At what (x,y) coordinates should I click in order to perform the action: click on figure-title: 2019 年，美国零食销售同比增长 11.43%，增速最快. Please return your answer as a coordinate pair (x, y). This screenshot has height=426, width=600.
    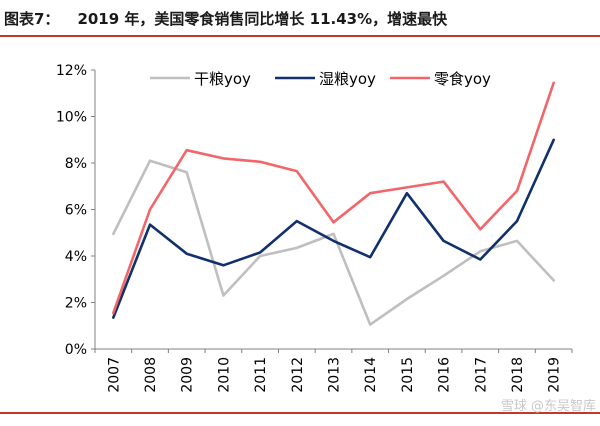
    Looking at the image, I should click on (262, 19).